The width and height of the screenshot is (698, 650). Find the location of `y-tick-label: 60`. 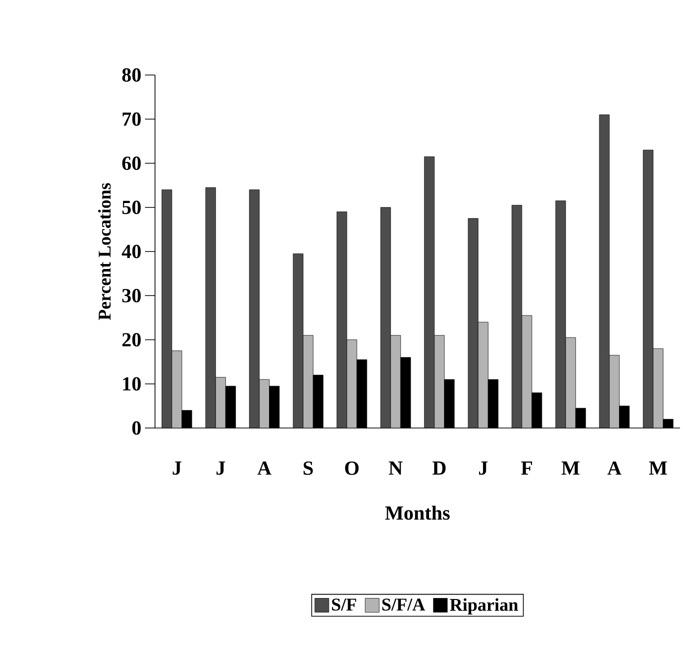

y-tick-label: 60 is located at coordinates (131, 163).